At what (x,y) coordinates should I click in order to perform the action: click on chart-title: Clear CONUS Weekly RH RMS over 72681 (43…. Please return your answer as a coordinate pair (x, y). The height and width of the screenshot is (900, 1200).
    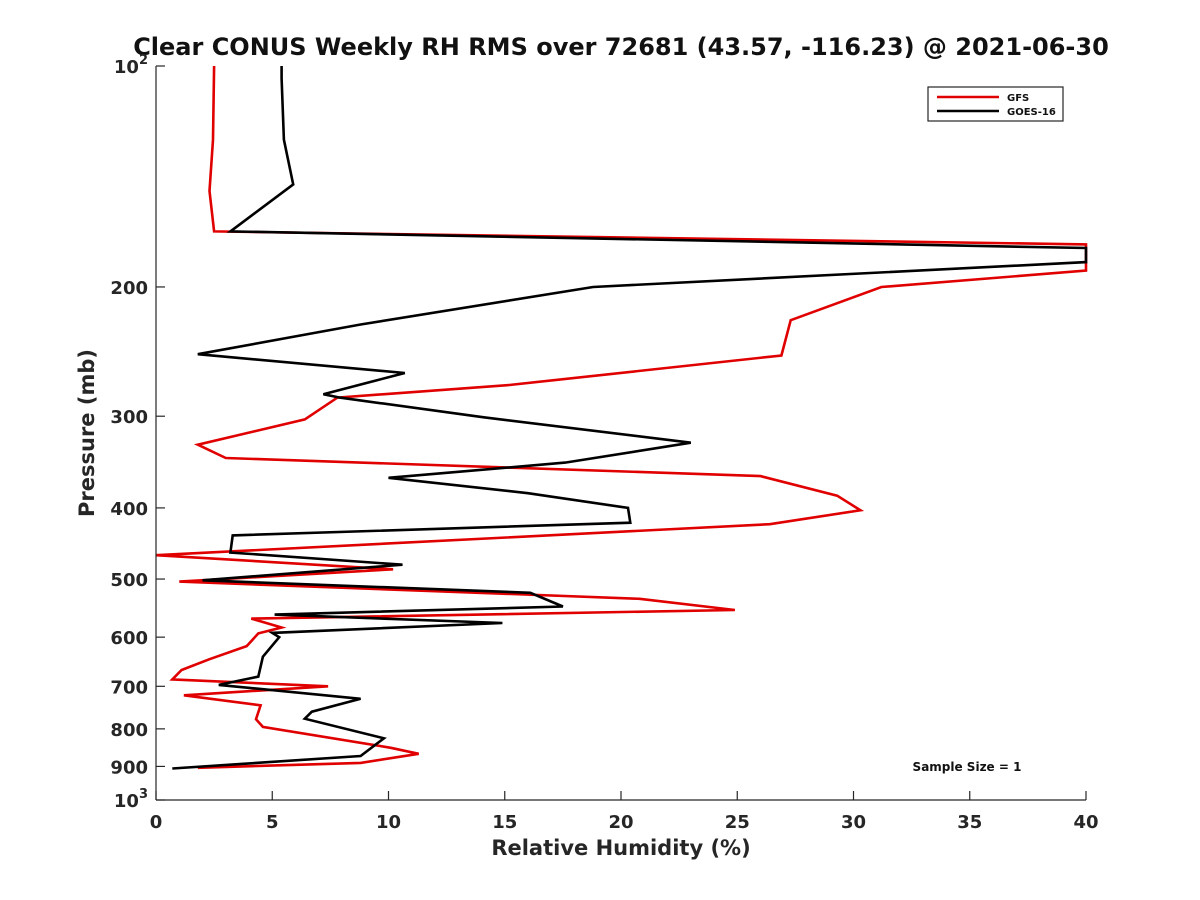
    Looking at the image, I should click on (621, 47).